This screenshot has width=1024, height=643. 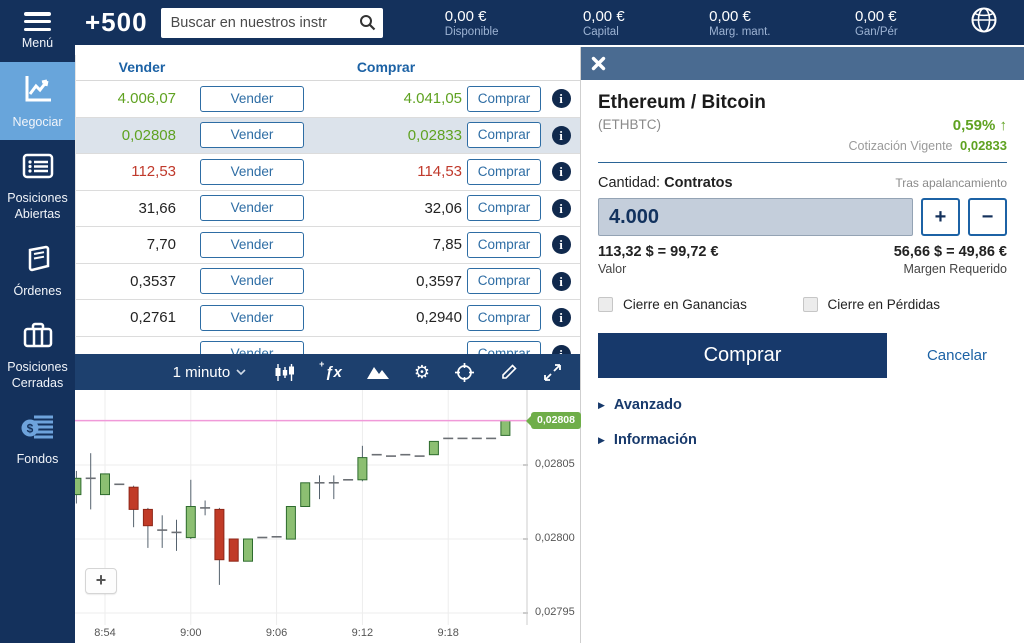 What do you see at coordinates (439, 172) in the screenshot?
I see `buy-price: 114,53` at bounding box center [439, 172].